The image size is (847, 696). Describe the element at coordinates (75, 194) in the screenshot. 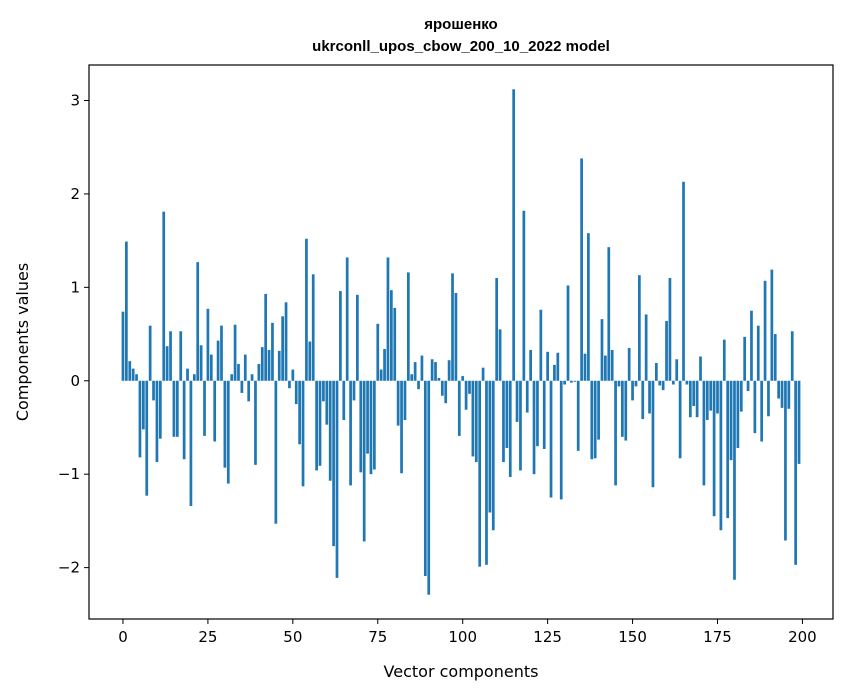

I see `y-tick-label: 2` at that location.